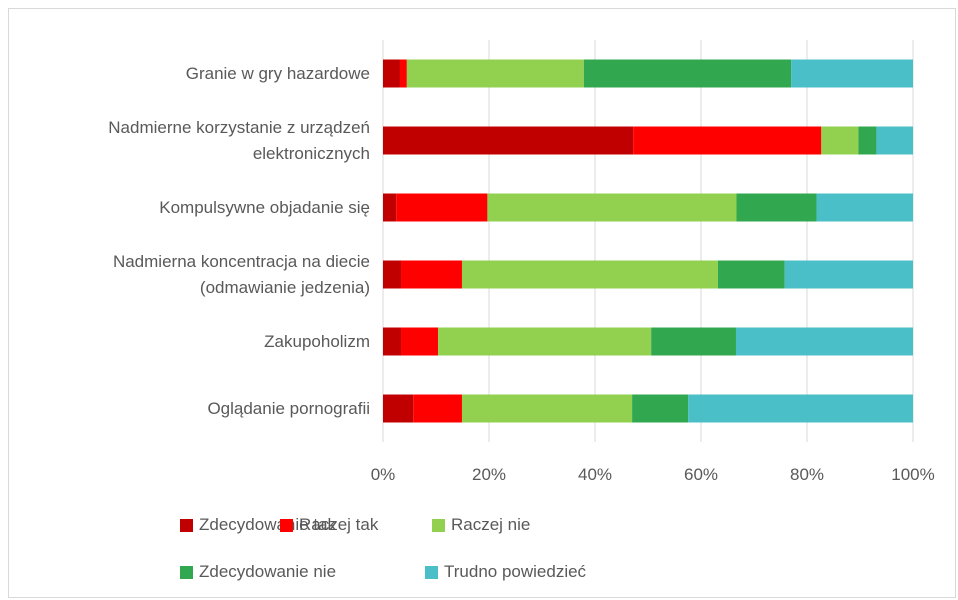 This screenshot has height=600, width=958. What do you see at coordinates (595, 474) in the screenshot?
I see `x-tick-label: 40%` at bounding box center [595, 474].